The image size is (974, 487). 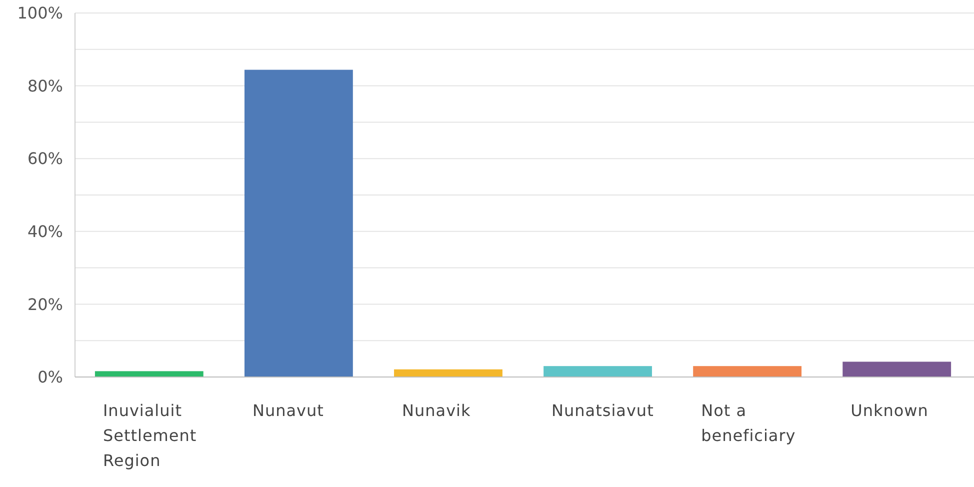 I want to click on y-tick-label: 60%, so click(x=45, y=158).